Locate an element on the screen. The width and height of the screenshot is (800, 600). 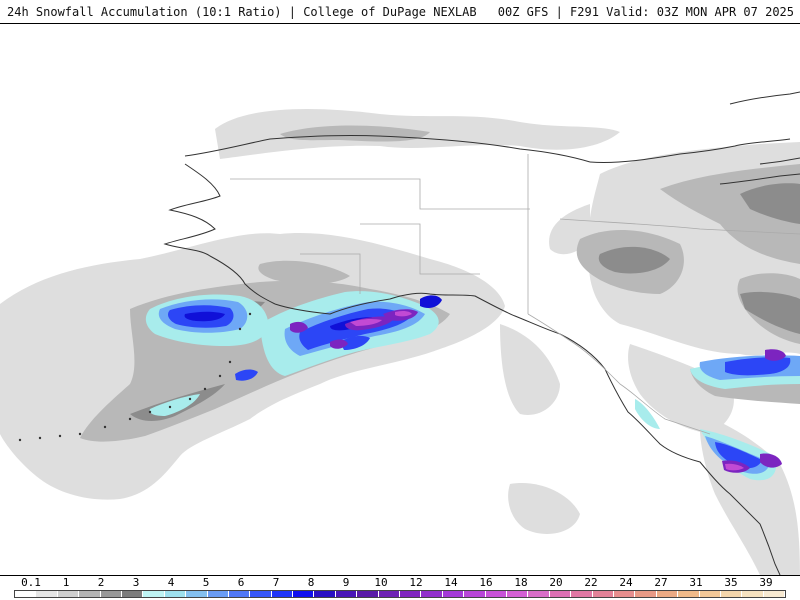
aleutian-islands is located at coordinates (135, 377).